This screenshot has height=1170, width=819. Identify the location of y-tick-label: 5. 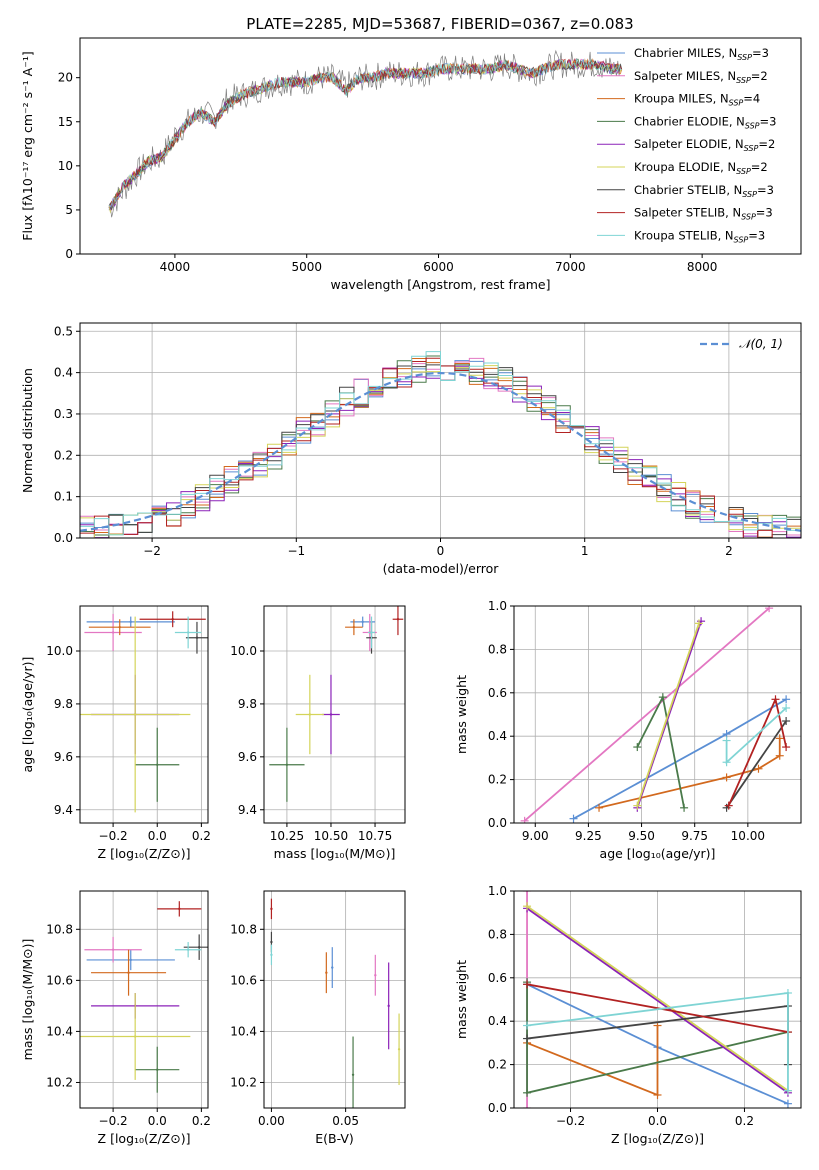
(69, 210).